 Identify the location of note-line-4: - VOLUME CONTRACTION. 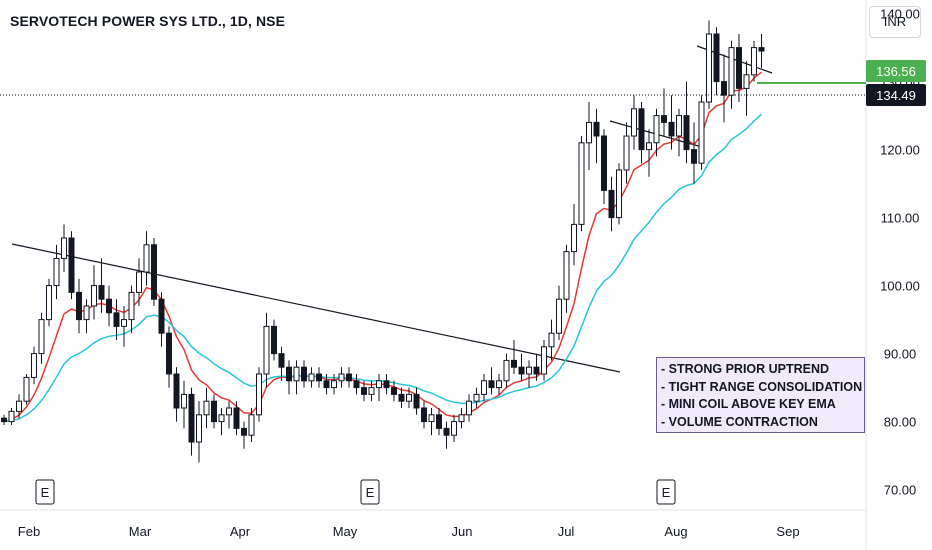
(739, 421).